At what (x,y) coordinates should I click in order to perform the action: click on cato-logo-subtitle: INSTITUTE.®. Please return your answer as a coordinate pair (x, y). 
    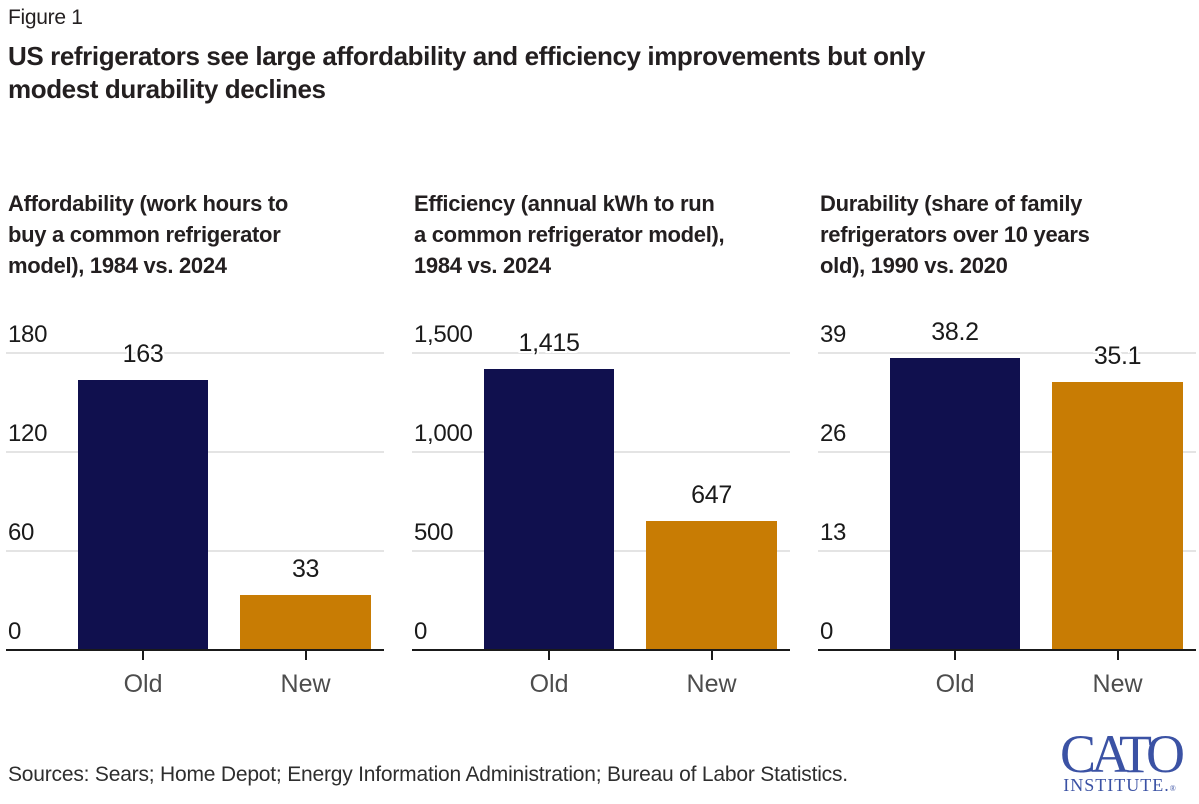
    Looking at the image, I should click on (1120, 785).